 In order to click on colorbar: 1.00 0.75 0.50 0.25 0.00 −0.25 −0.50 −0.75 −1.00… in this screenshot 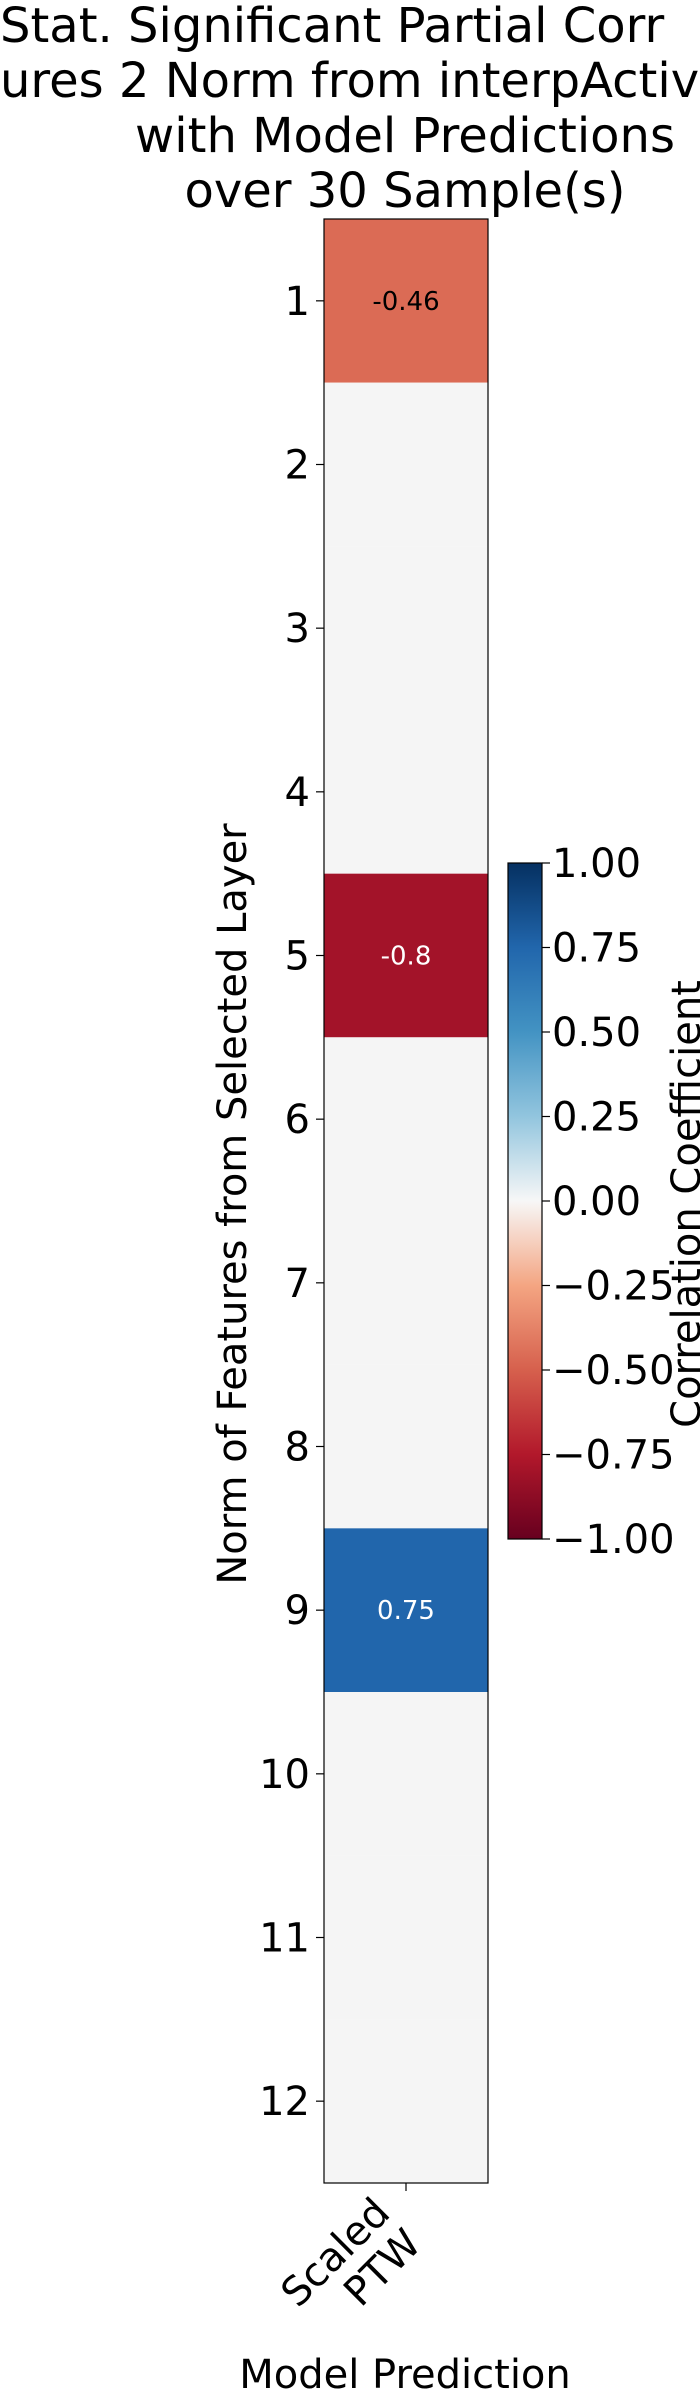, I will do `click(603, 1202)`.